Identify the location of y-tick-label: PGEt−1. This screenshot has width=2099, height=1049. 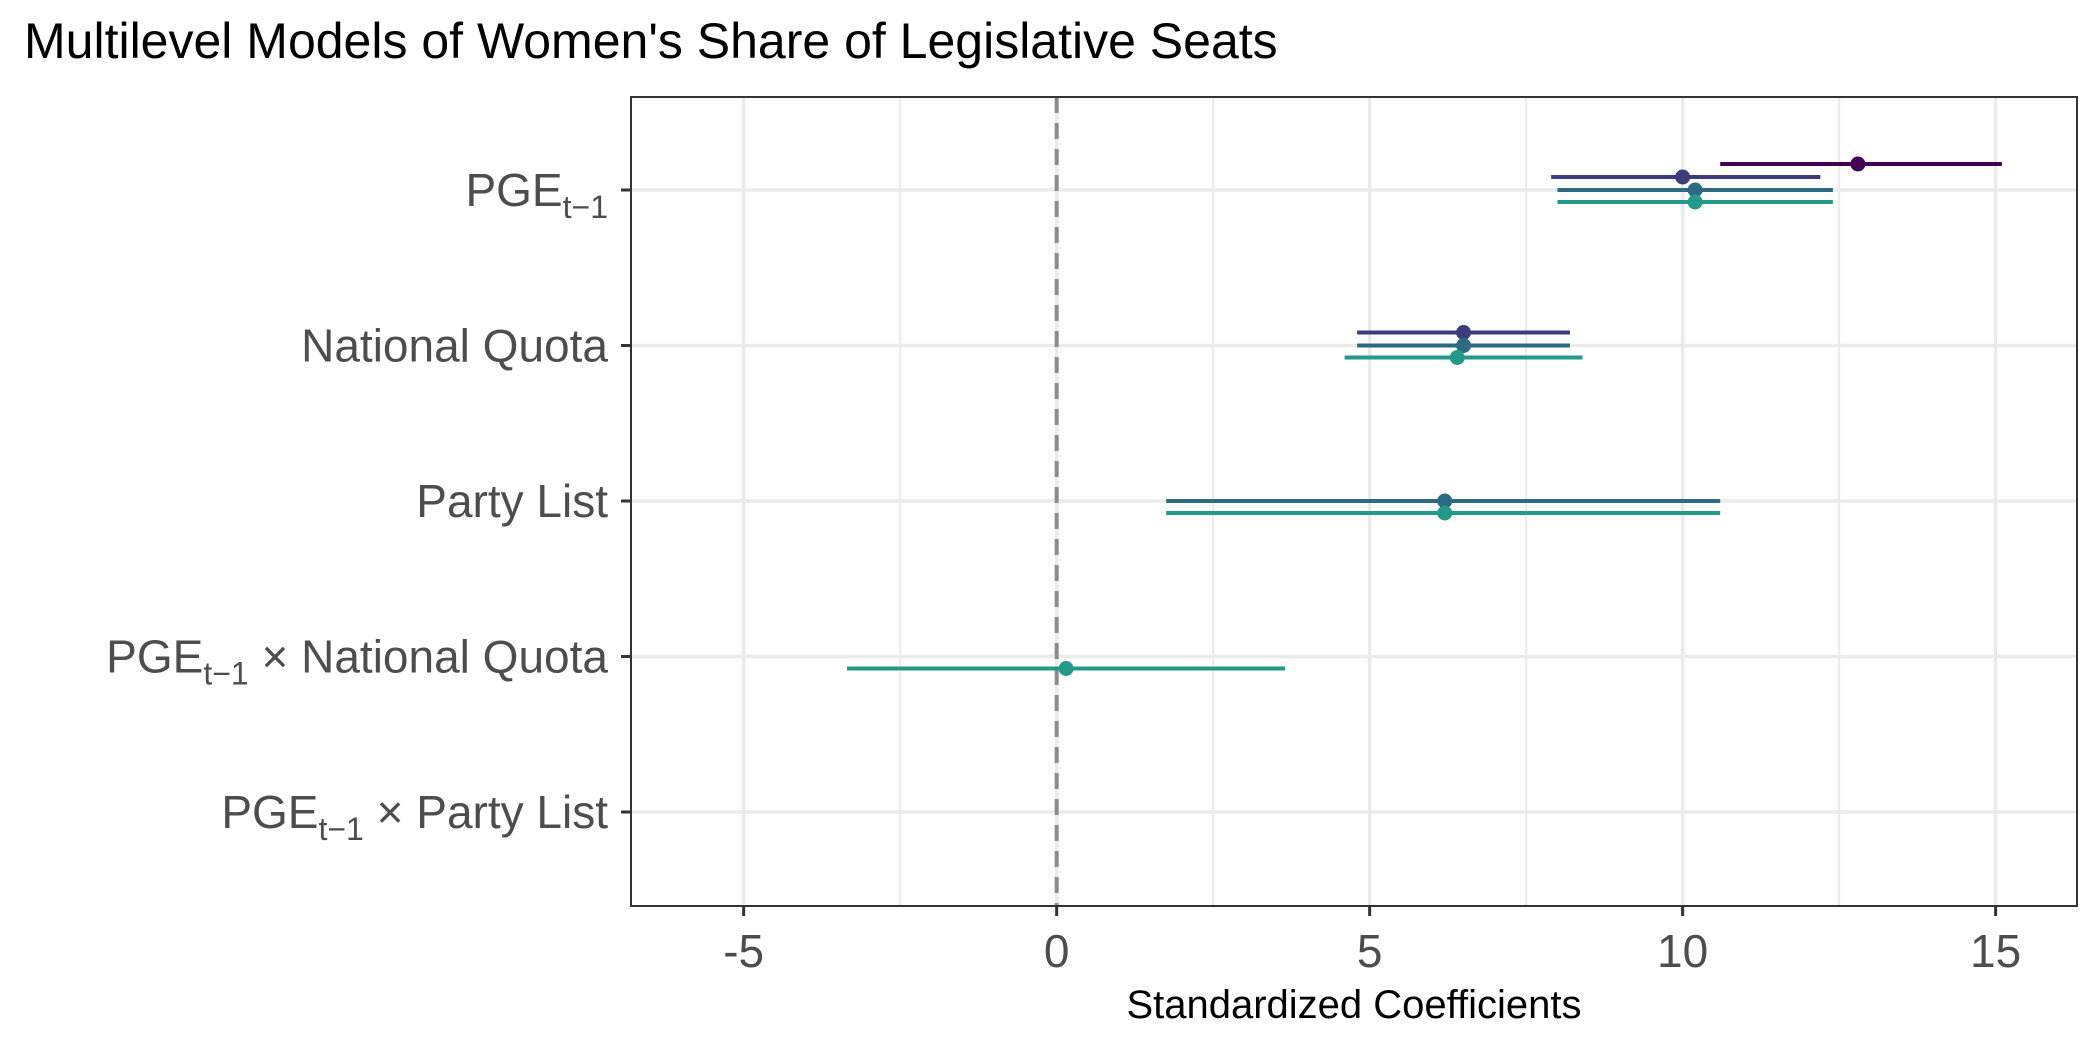
(536, 194).